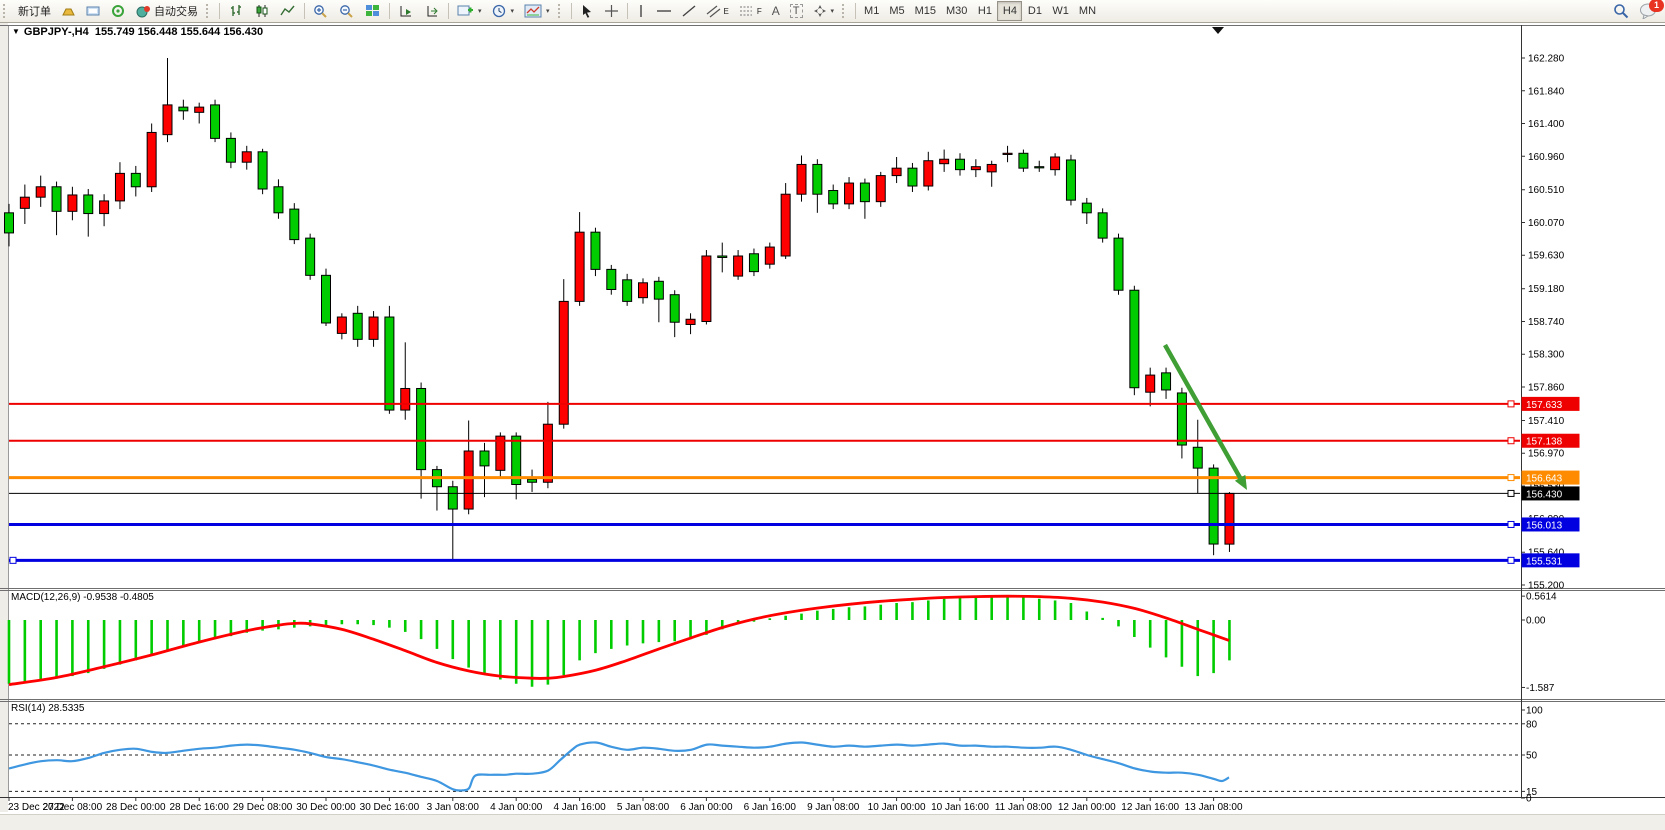 The height and width of the screenshot is (830, 1665). Describe the element at coordinates (512, 11) in the screenshot. I see `period-caret: ▾` at that location.